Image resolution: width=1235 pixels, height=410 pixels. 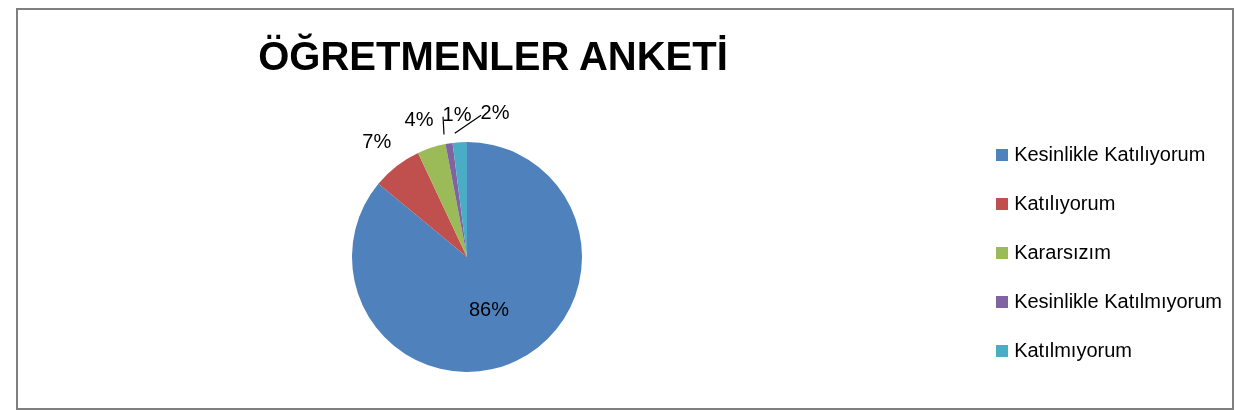 I want to click on data-label: 1%, so click(x=457, y=113).